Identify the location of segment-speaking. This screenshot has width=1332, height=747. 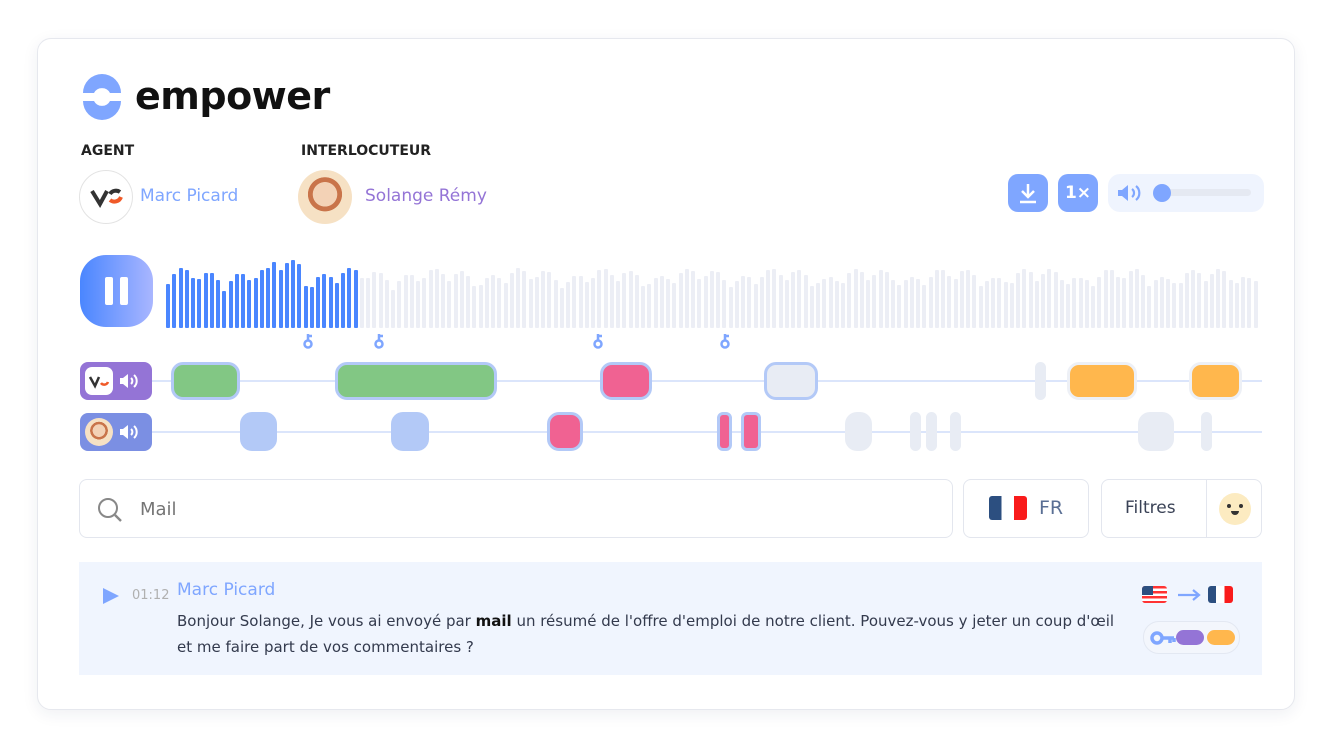
(258, 431).